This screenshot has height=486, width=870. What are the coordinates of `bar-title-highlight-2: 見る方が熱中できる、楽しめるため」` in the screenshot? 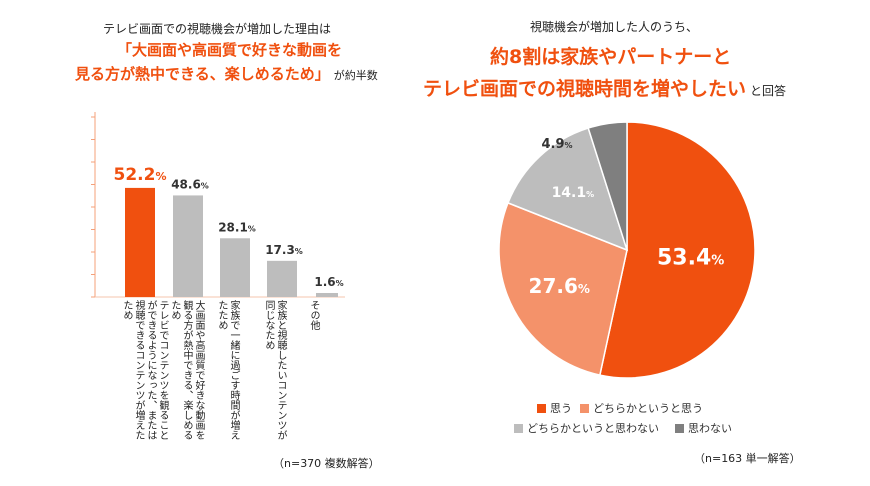 It's located at (202, 74).